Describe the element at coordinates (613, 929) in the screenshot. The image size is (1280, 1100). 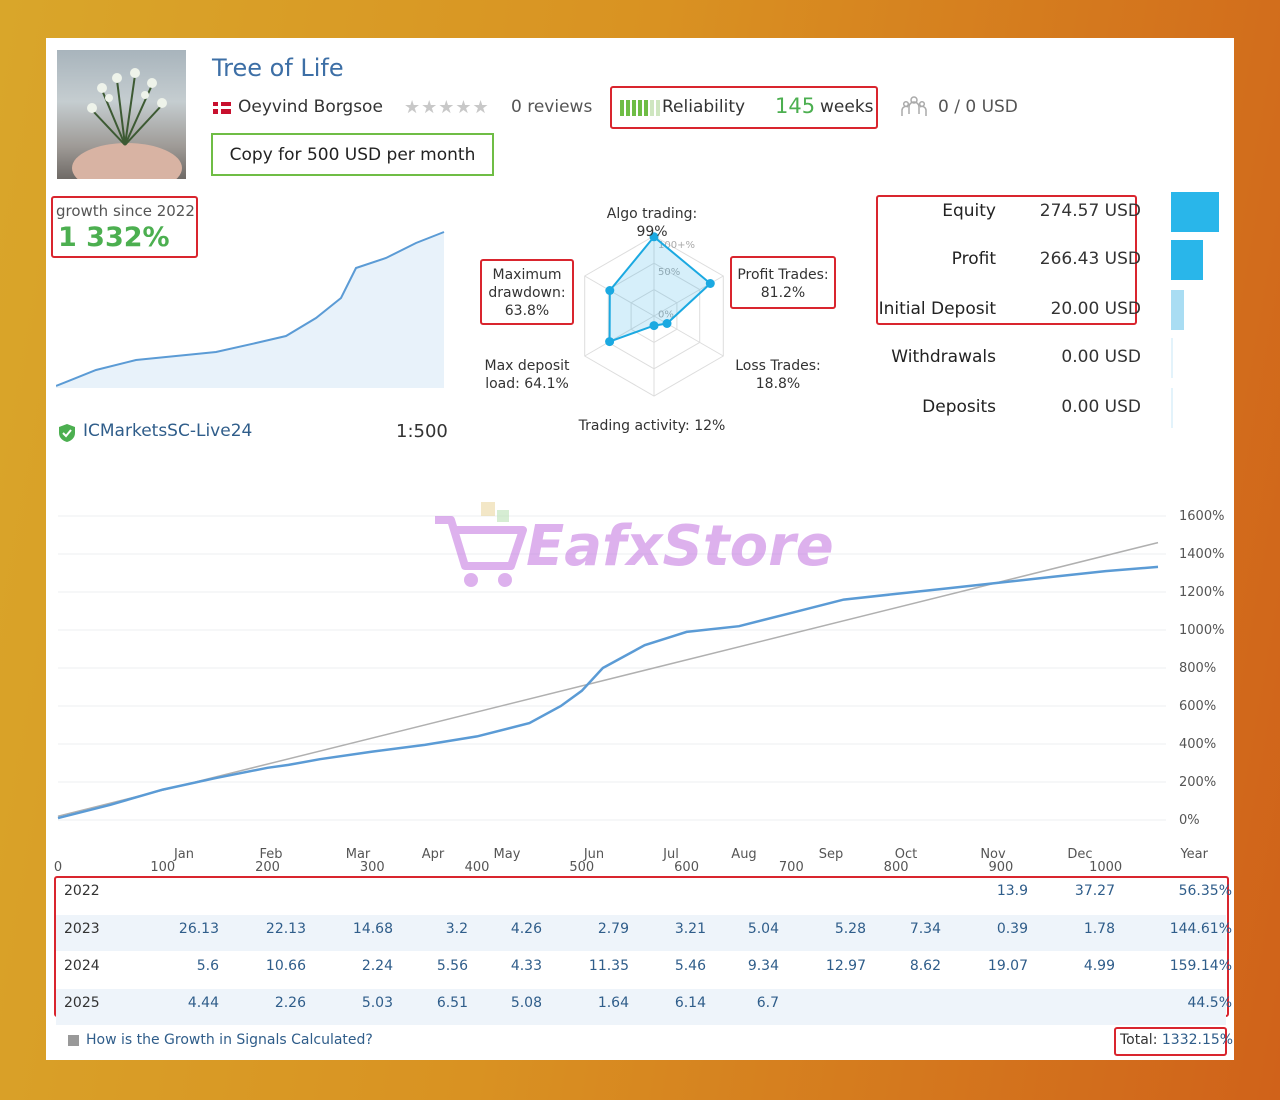
I see `table-cell: 2.79` at that location.